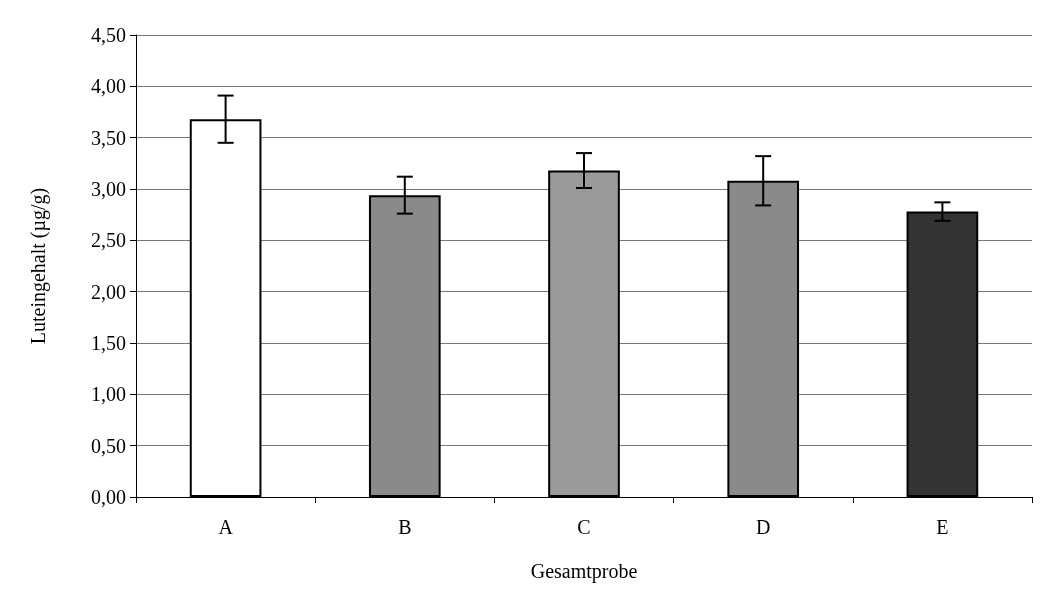  What do you see at coordinates (108, 240) in the screenshot?
I see `y-tick-label: 2,50` at bounding box center [108, 240].